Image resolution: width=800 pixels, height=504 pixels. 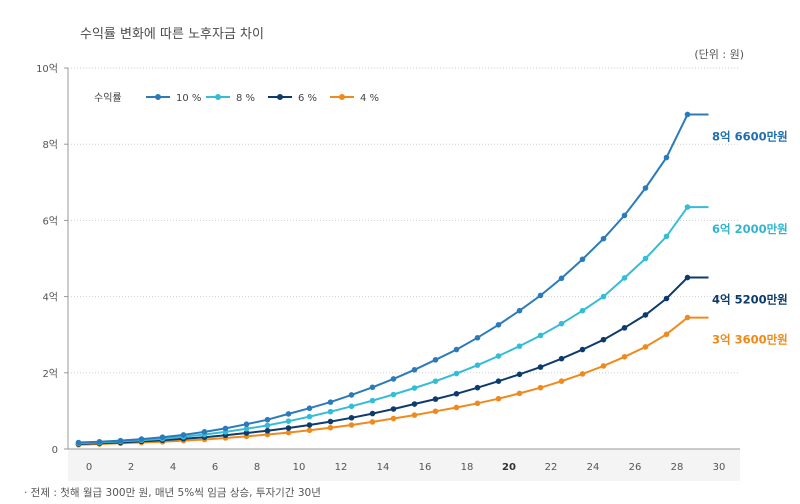 What do you see at coordinates (108, 98) in the screenshot?
I see `legend-title: 수익률` at bounding box center [108, 98].